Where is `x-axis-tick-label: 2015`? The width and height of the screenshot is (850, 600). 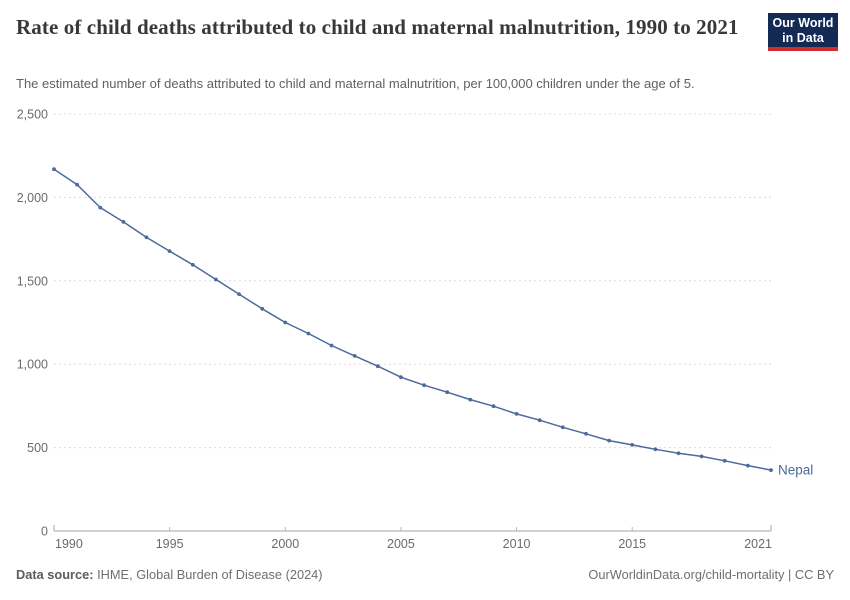
x-axis-tick-label: 2015 is located at coordinates (632, 544).